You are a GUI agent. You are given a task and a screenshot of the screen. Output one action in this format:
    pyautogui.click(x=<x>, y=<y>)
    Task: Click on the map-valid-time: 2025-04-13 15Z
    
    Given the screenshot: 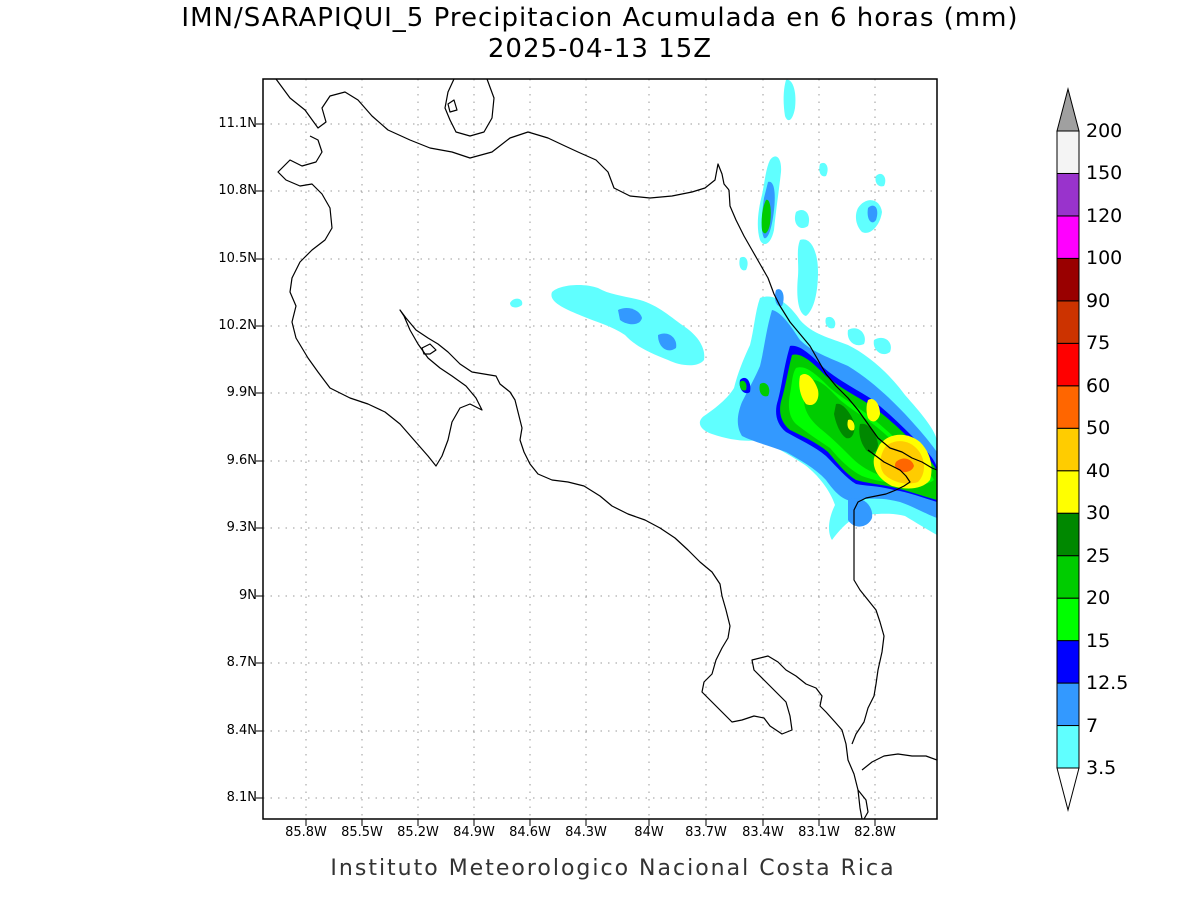 What is the action you would take?
    pyautogui.click(x=600, y=49)
    